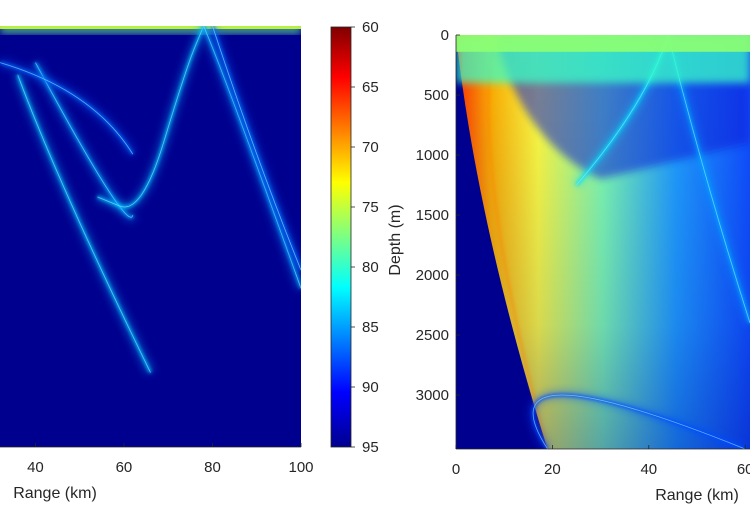  What do you see at coordinates (341, 237) in the screenshot?
I see `colorbar-gradient` at bounding box center [341, 237].